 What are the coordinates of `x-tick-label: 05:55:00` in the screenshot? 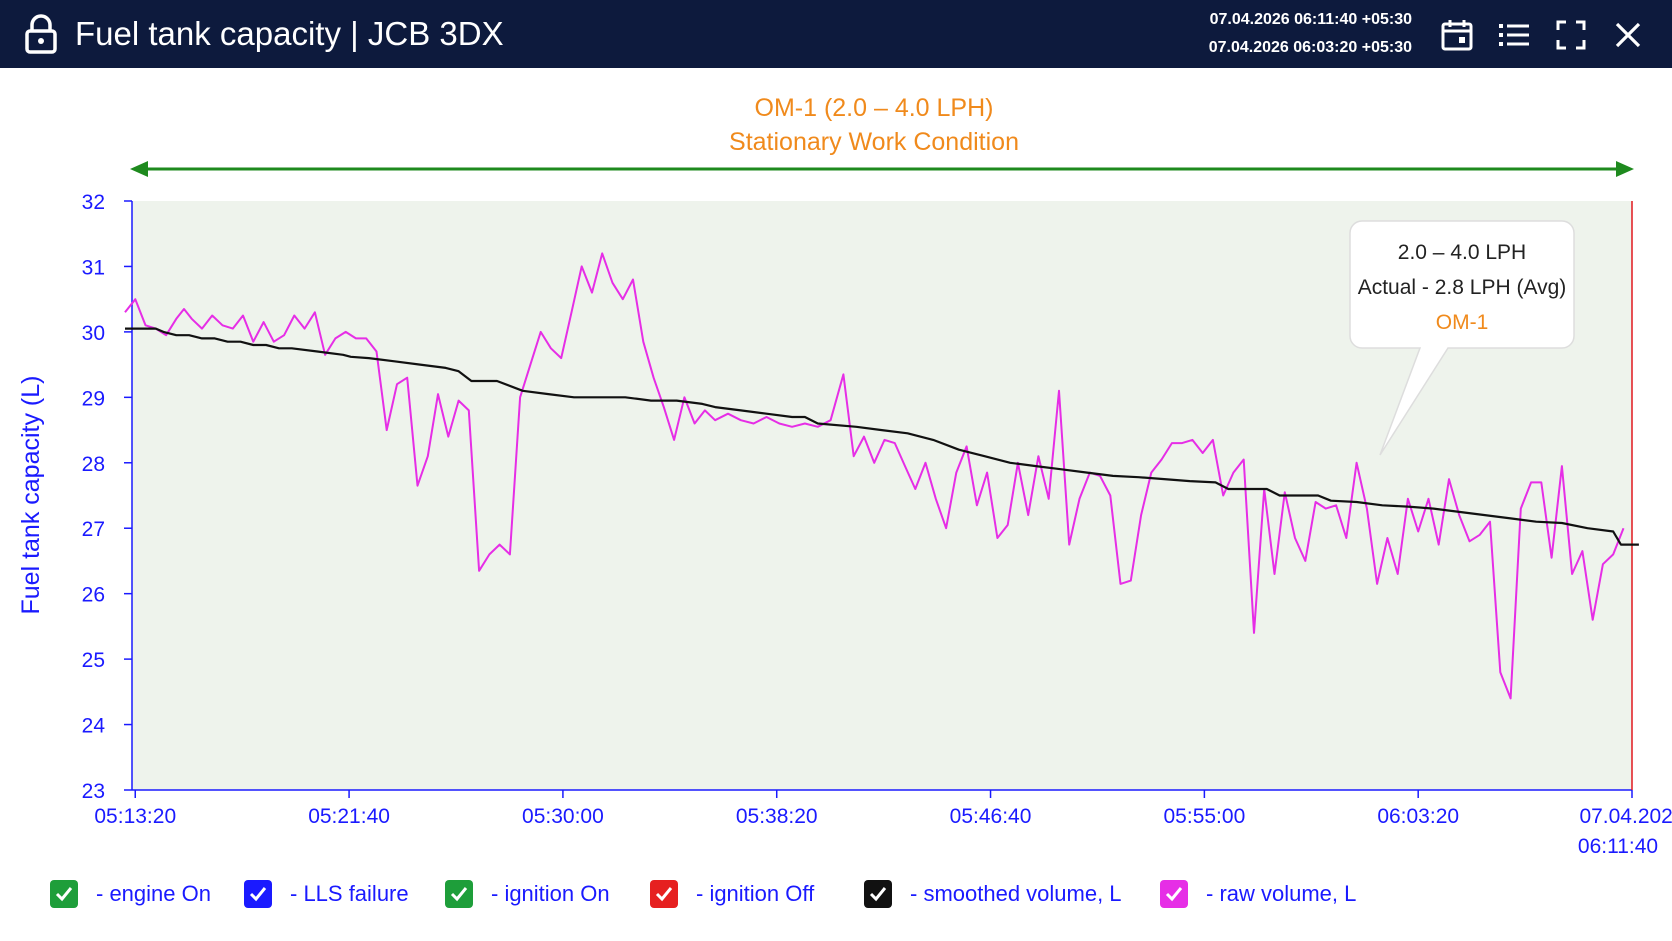 It's located at (1205, 816).